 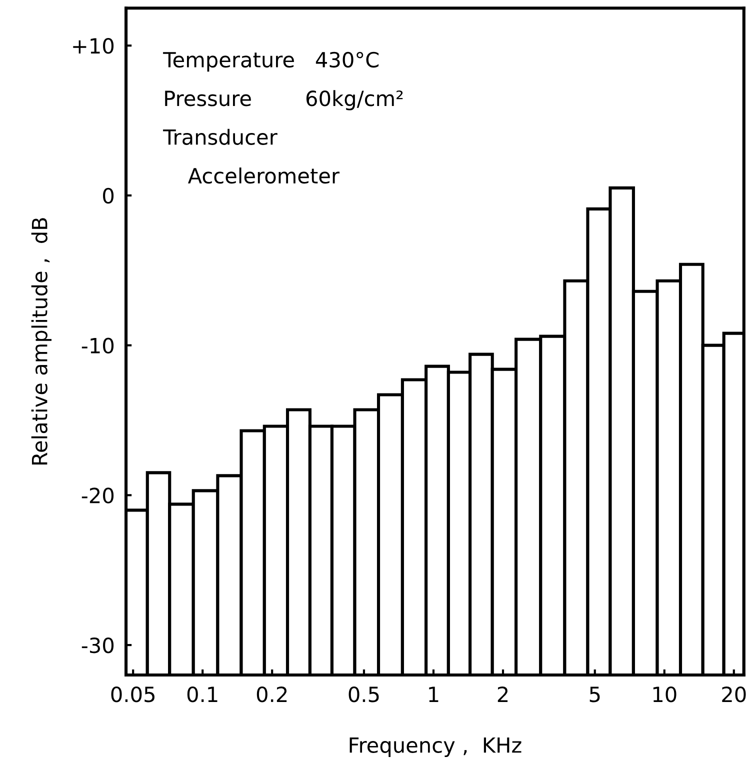 I want to click on y-axis-title: Relative amplitude , dB, so click(x=41, y=341).